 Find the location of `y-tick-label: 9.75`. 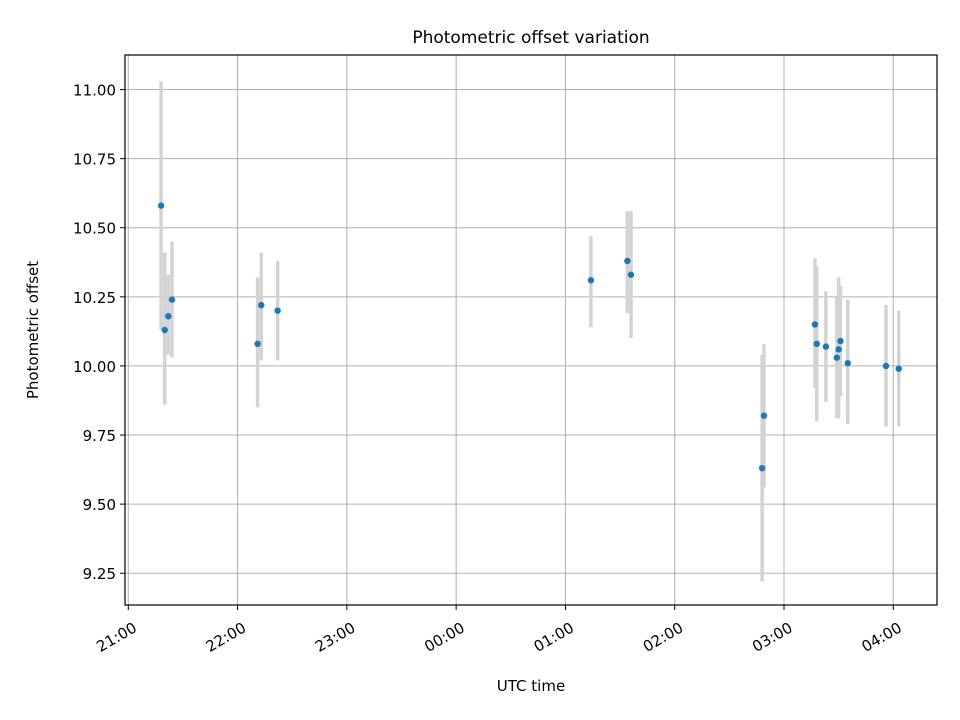

y-tick-label: 9.75 is located at coordinates (99, 436).